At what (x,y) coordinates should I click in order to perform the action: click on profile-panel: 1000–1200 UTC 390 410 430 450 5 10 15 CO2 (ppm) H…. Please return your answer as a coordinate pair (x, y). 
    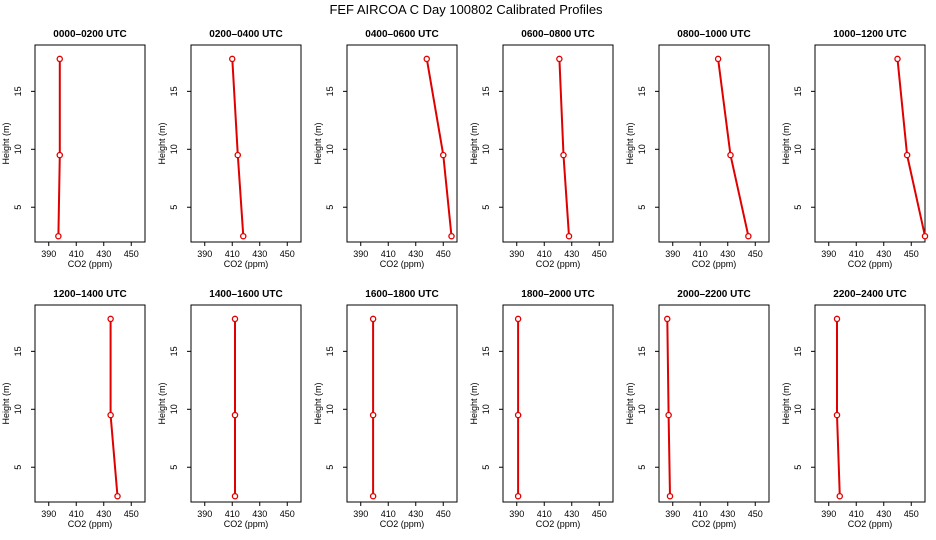
    Looking at the image, I should click on (855, 149).